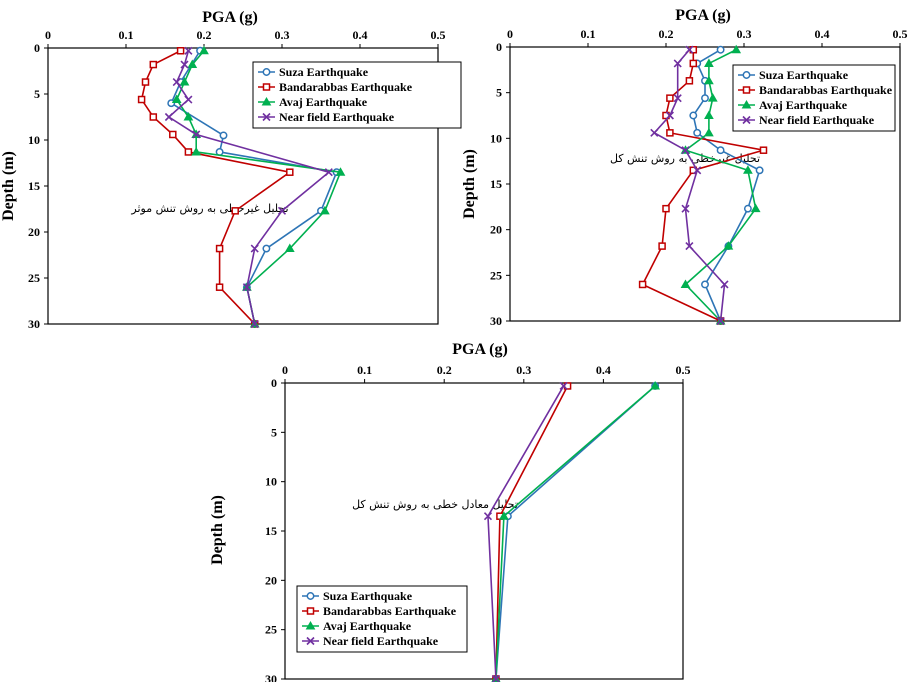 This screenshot has height=682, width=910. Describe the element at coordinates (390, 611) in the screenshot. I see `legend-label: Bandarabbas Earthquake` at that location.